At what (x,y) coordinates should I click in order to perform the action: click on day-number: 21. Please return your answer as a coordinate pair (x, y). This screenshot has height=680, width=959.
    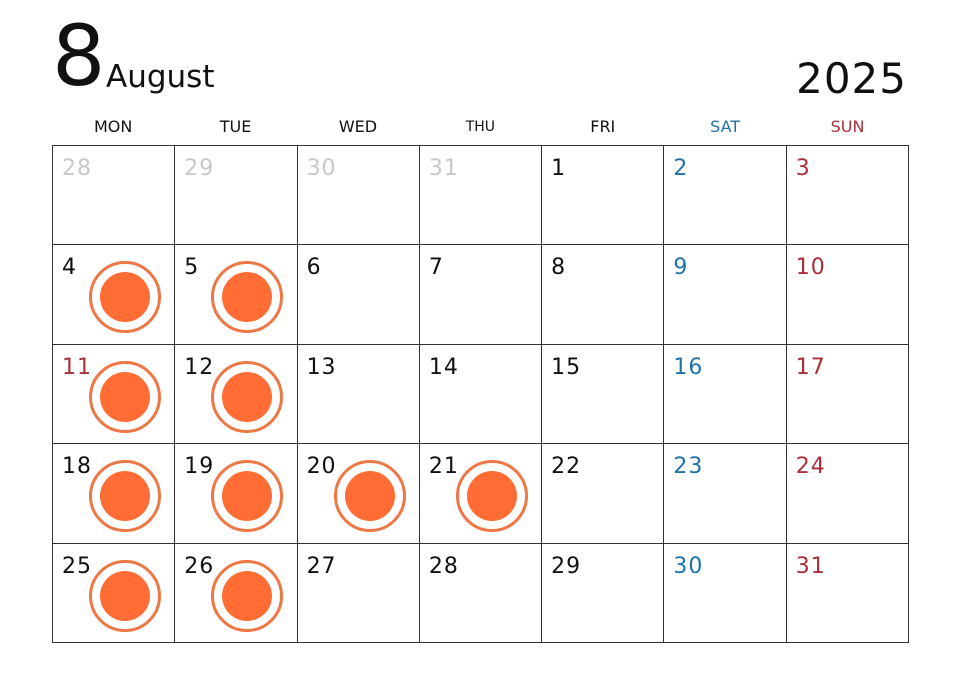
    Looking at the image, I should click on (443, 467).